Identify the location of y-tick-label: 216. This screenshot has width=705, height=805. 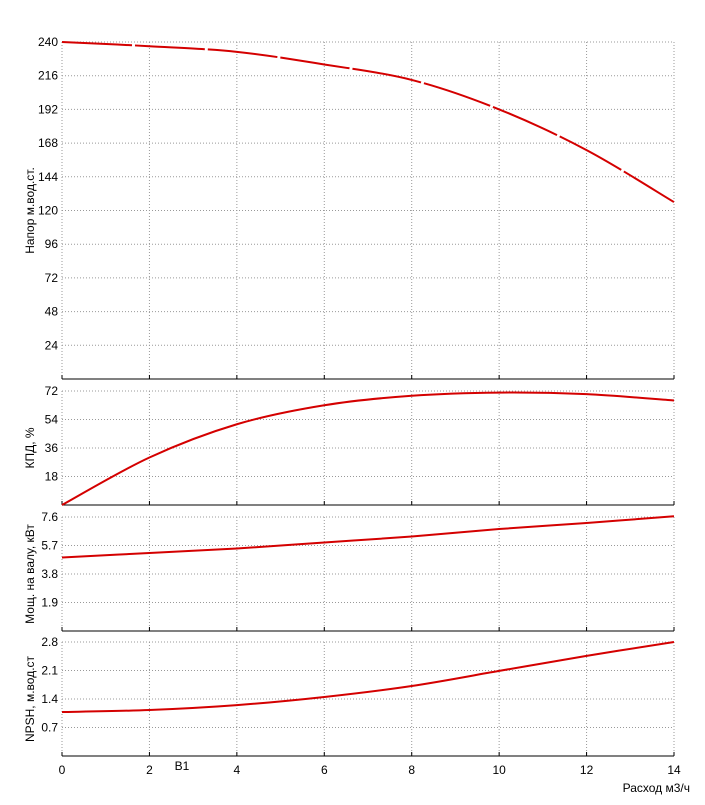
(48, 76).